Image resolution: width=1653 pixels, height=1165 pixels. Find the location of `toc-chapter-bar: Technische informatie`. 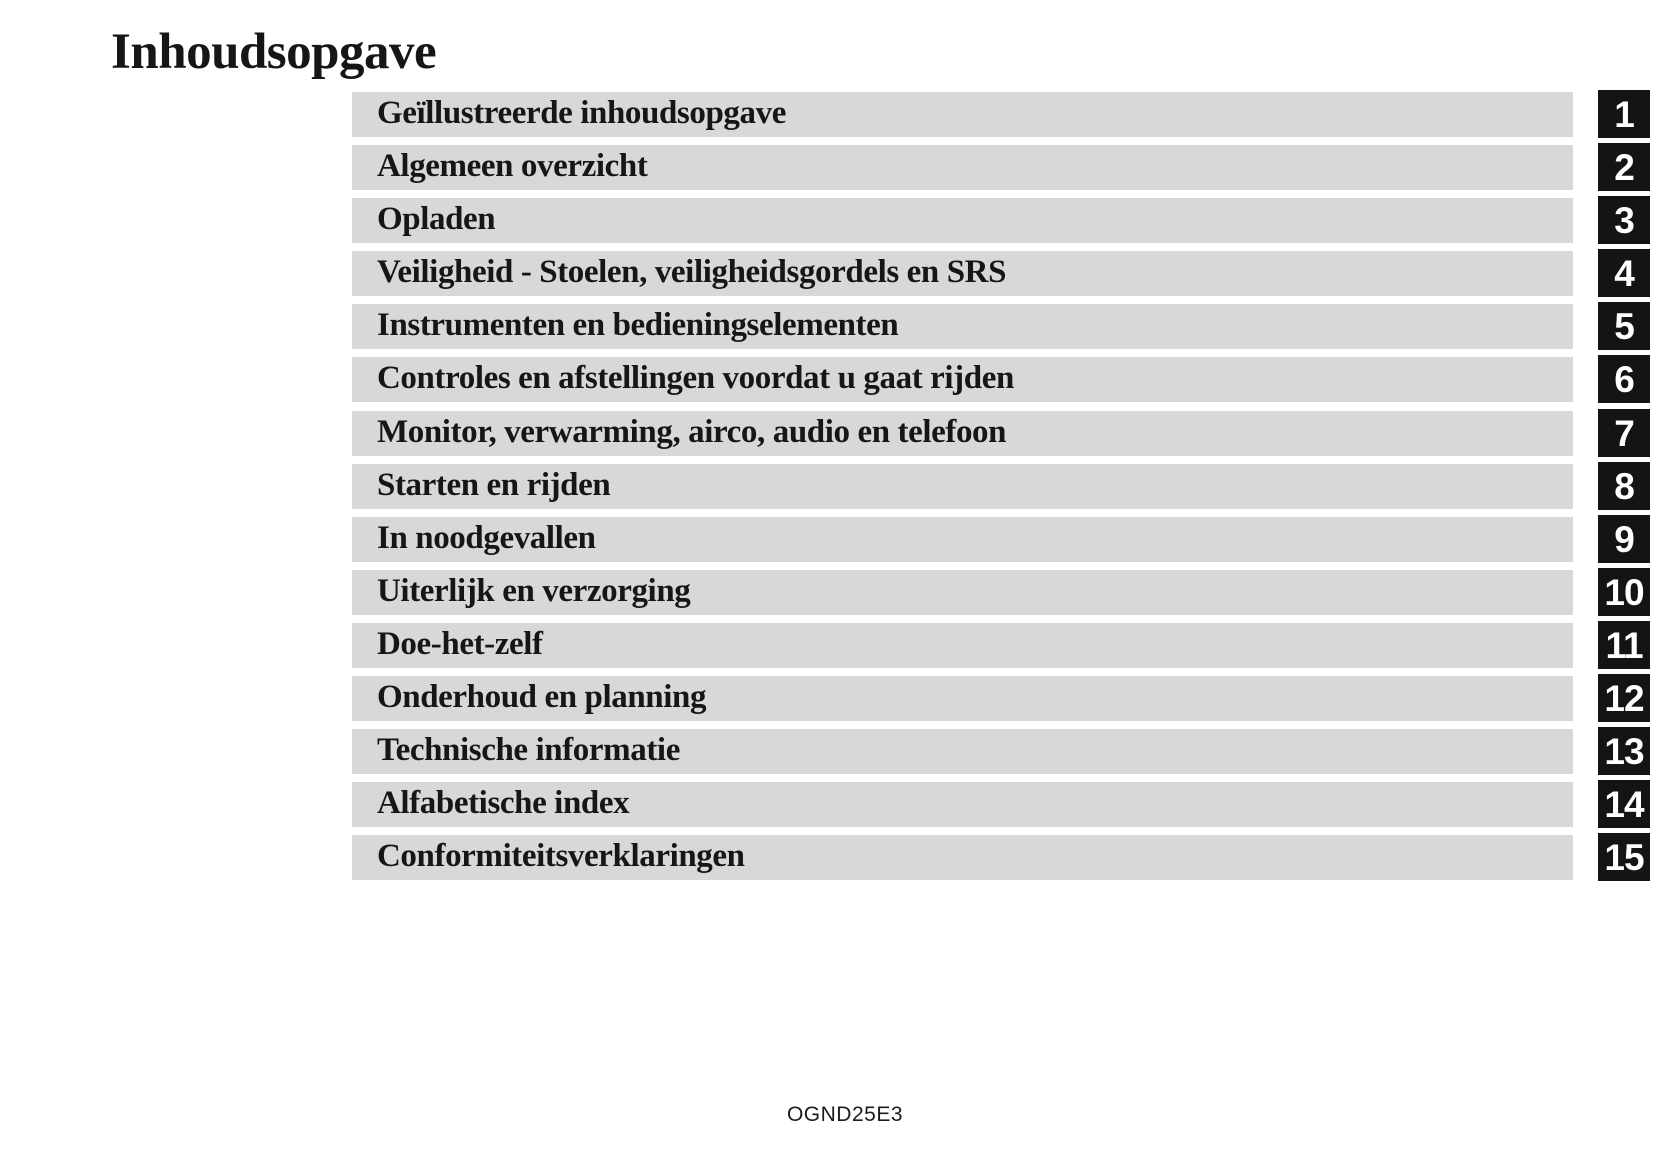

toc-chapter-bar: Technische informatie is located at coordinates (962, 752).